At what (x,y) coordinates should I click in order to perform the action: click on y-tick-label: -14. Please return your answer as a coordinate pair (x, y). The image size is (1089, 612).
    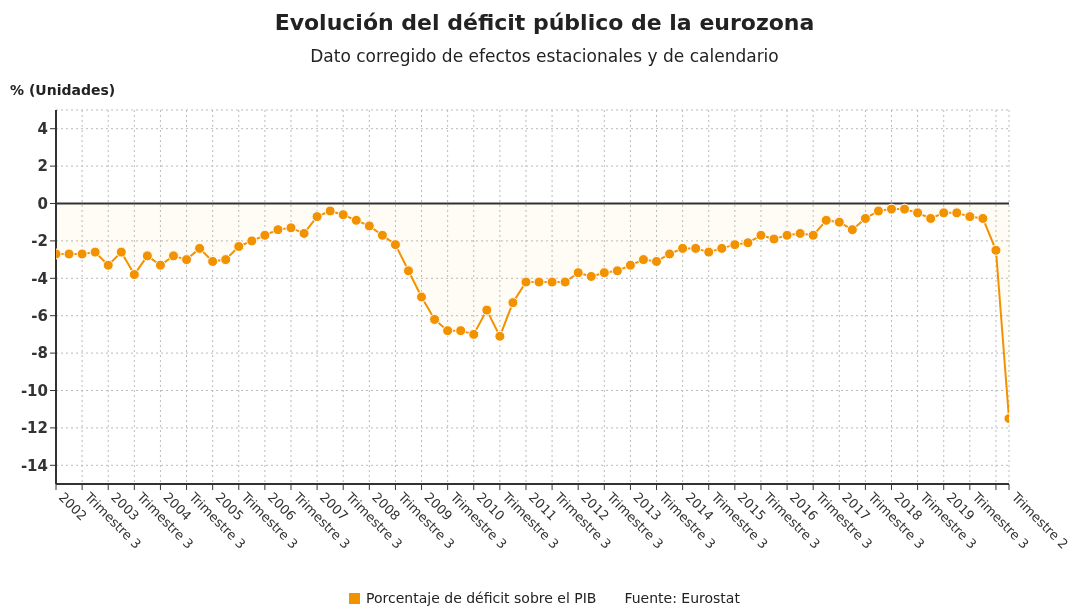
    Looking at the image, I should click on (34, 465).